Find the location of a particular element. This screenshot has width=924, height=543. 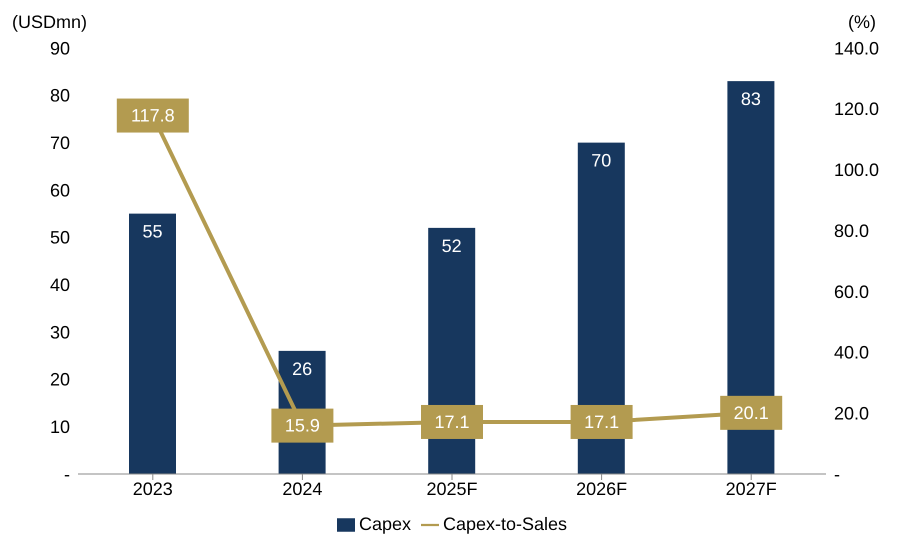

legend-label: Capex-to-Sales is located at coordinates (505, 524).